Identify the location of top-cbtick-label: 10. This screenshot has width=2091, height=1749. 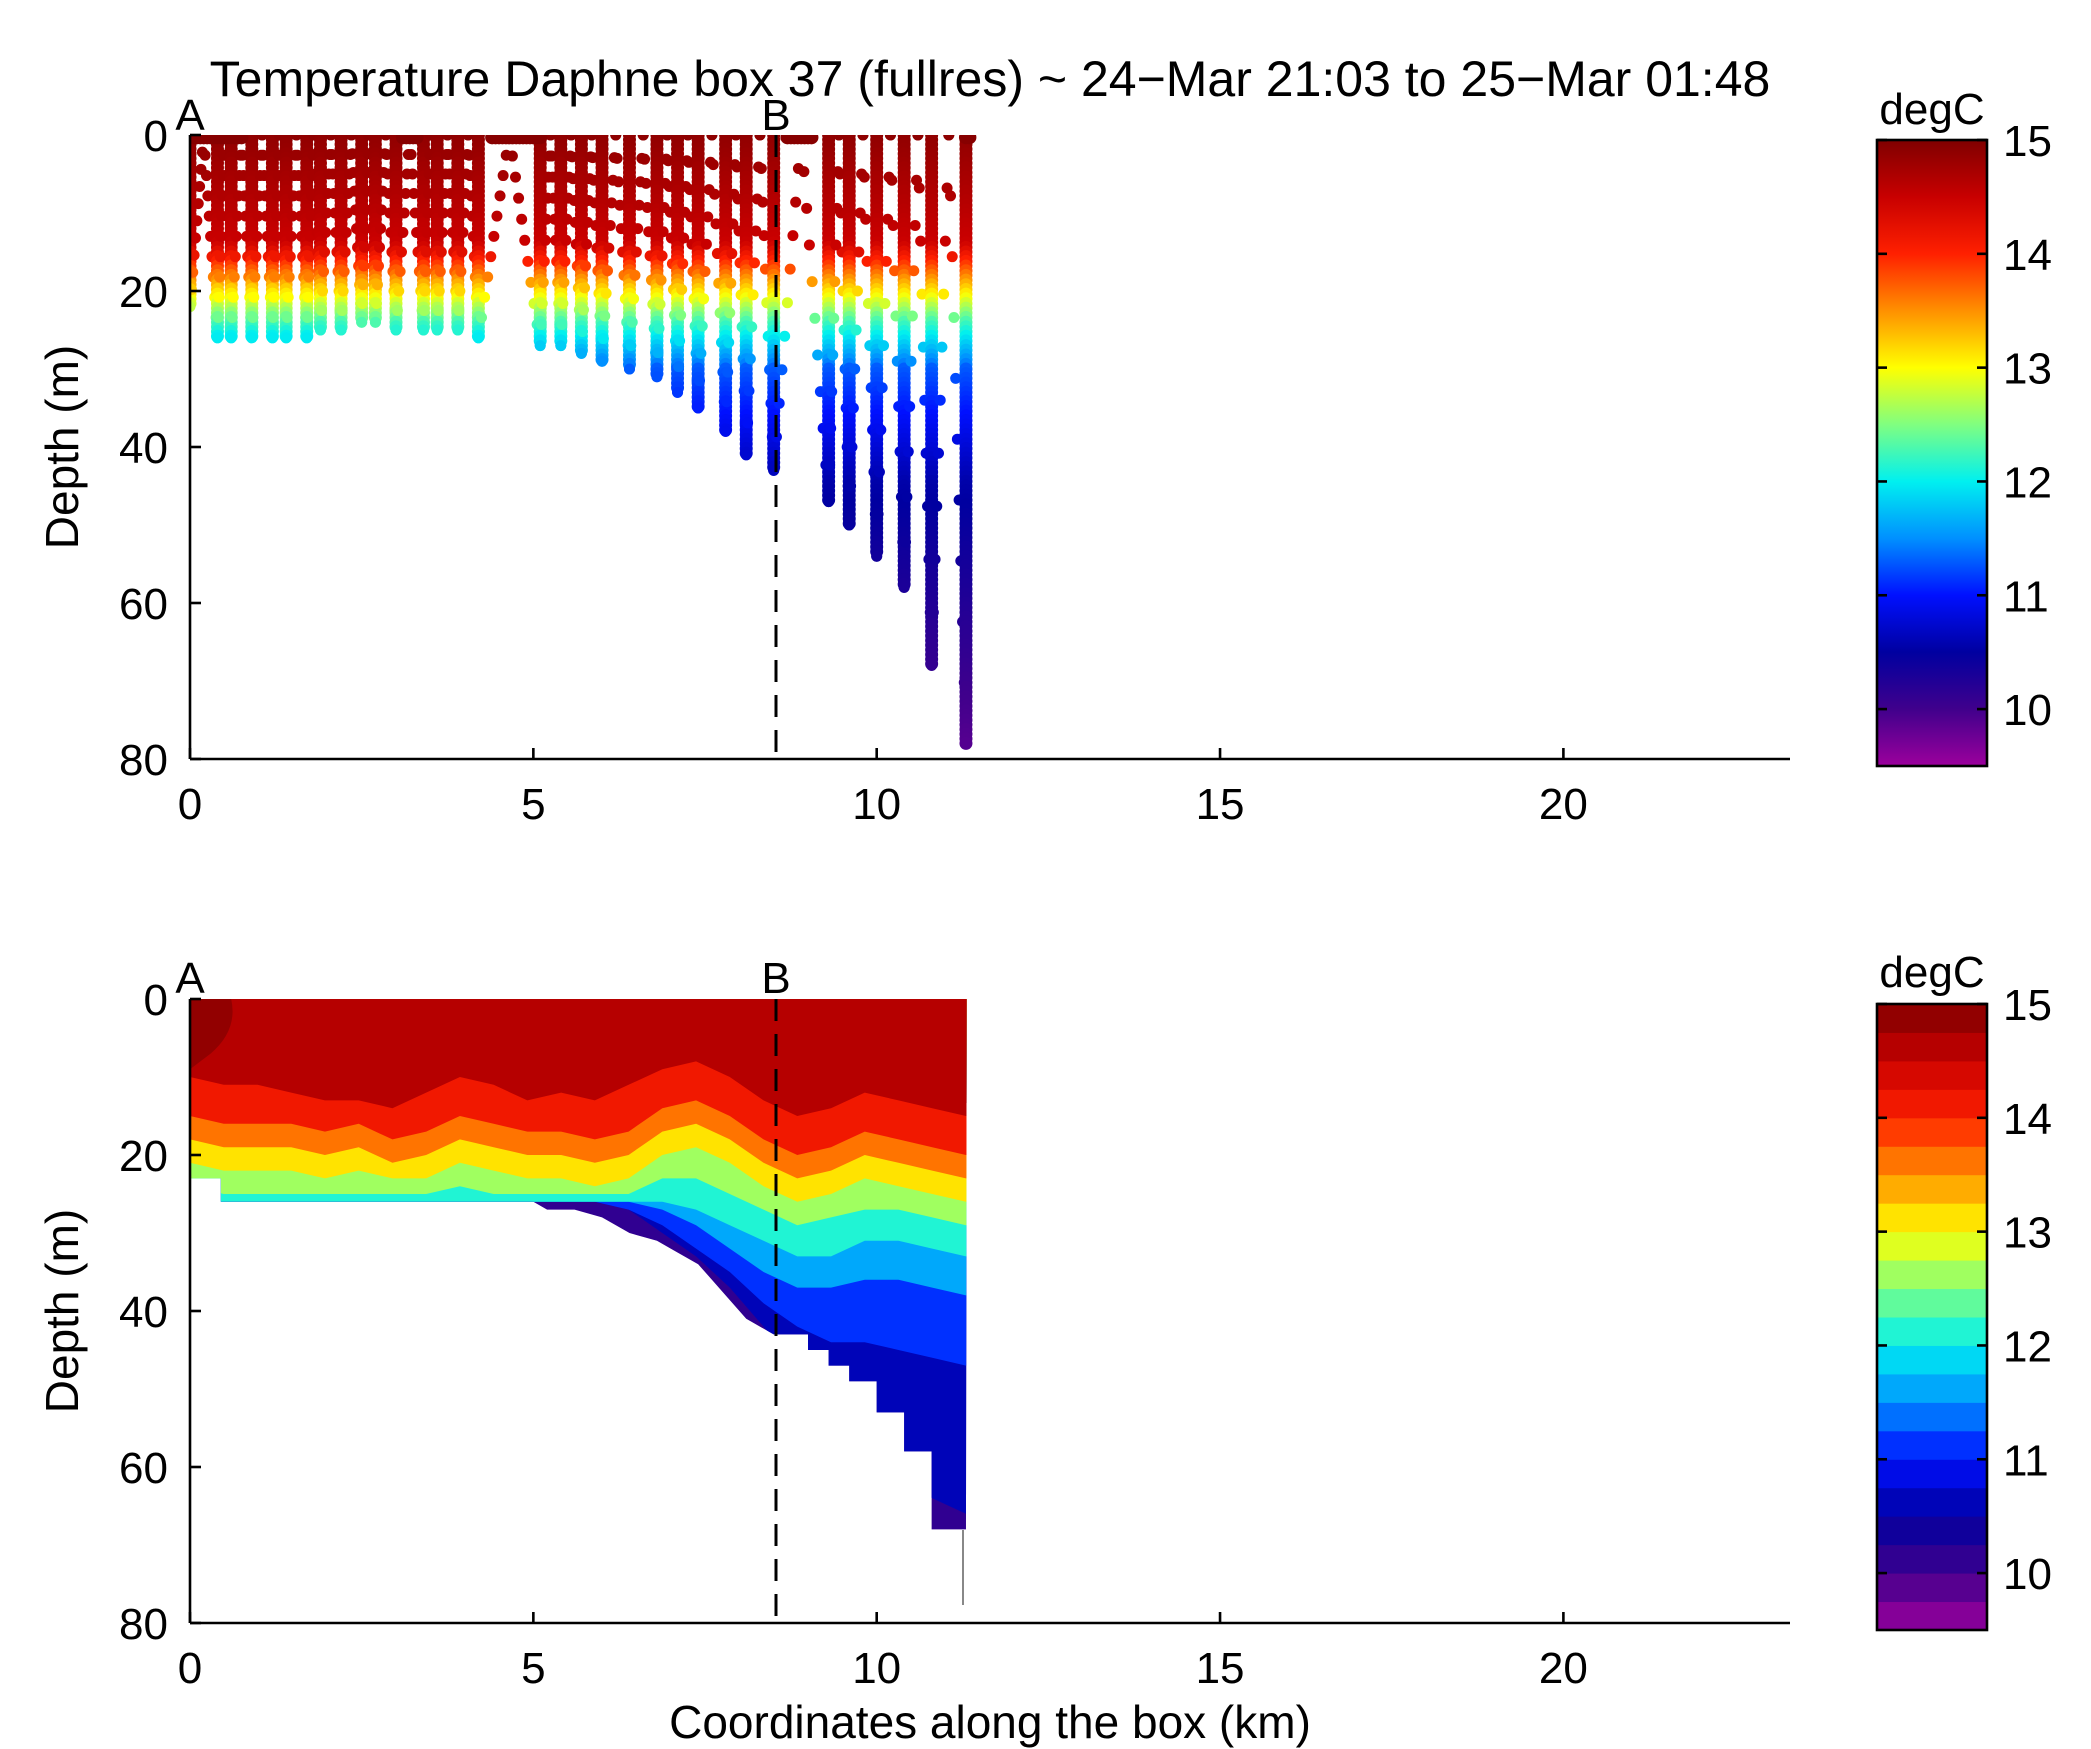
(2027, 710).